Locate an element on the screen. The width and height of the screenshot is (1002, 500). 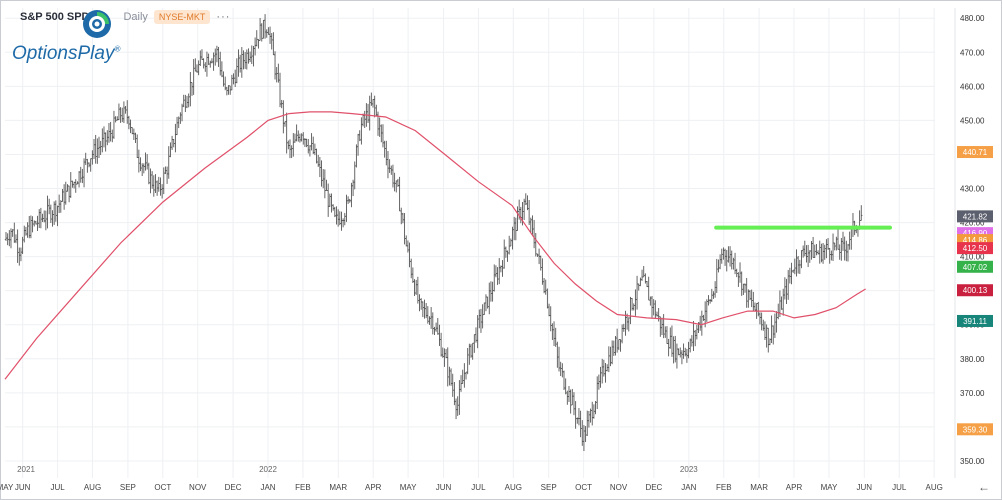
timeframe: Daily is located at coordinates (135, 17).